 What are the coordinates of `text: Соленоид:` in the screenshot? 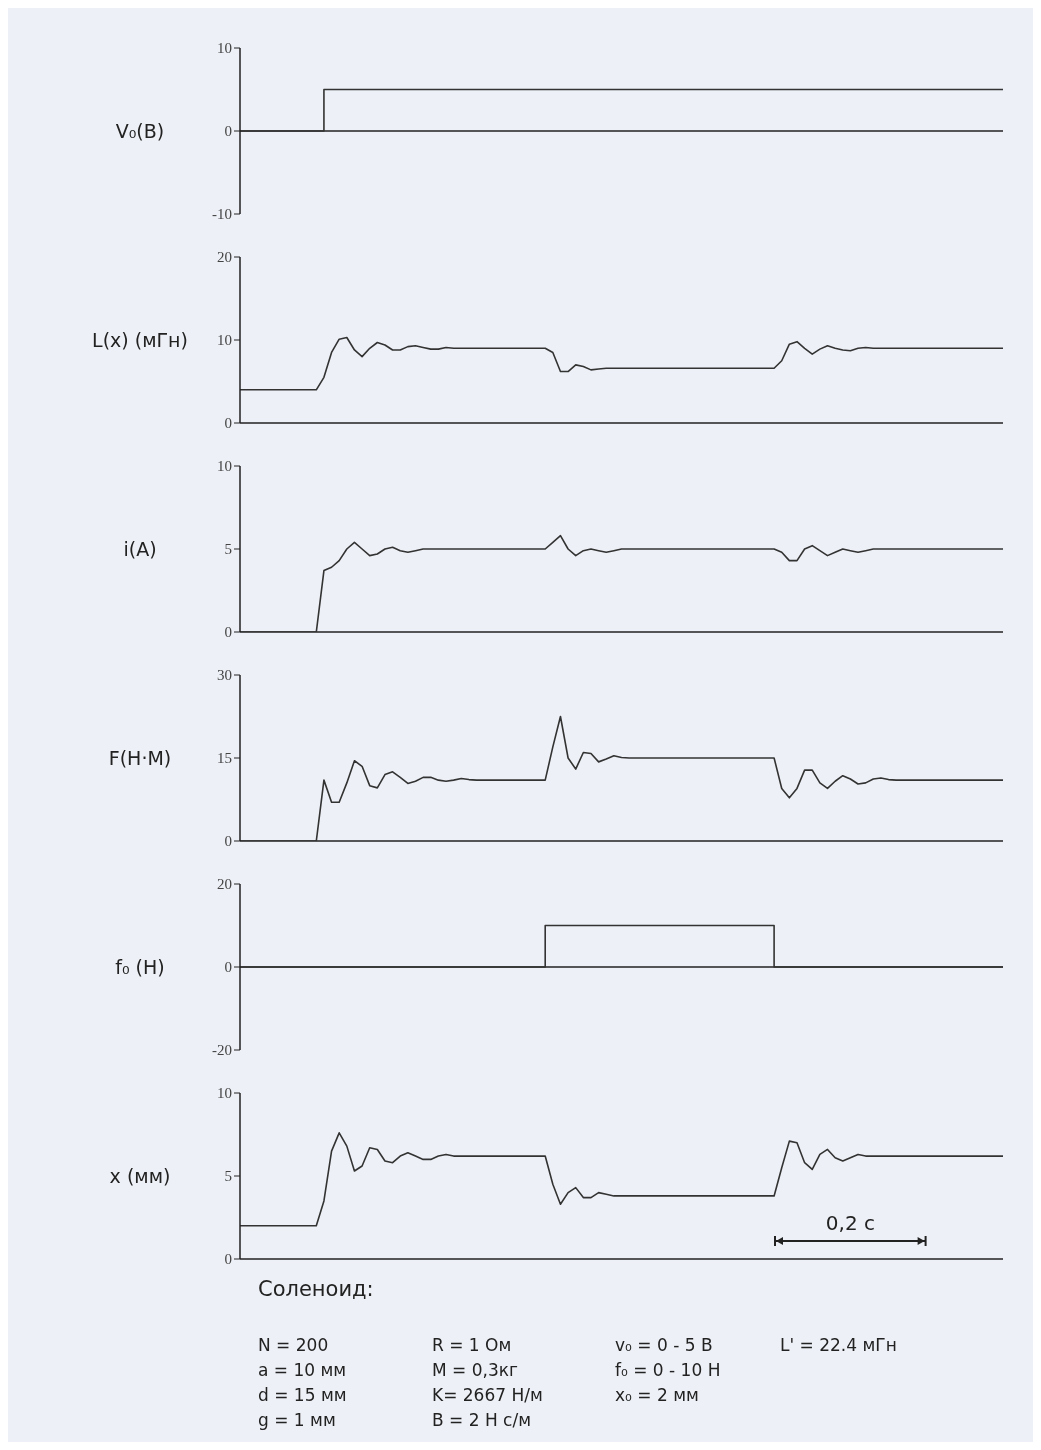 It's located at (316, 1289).